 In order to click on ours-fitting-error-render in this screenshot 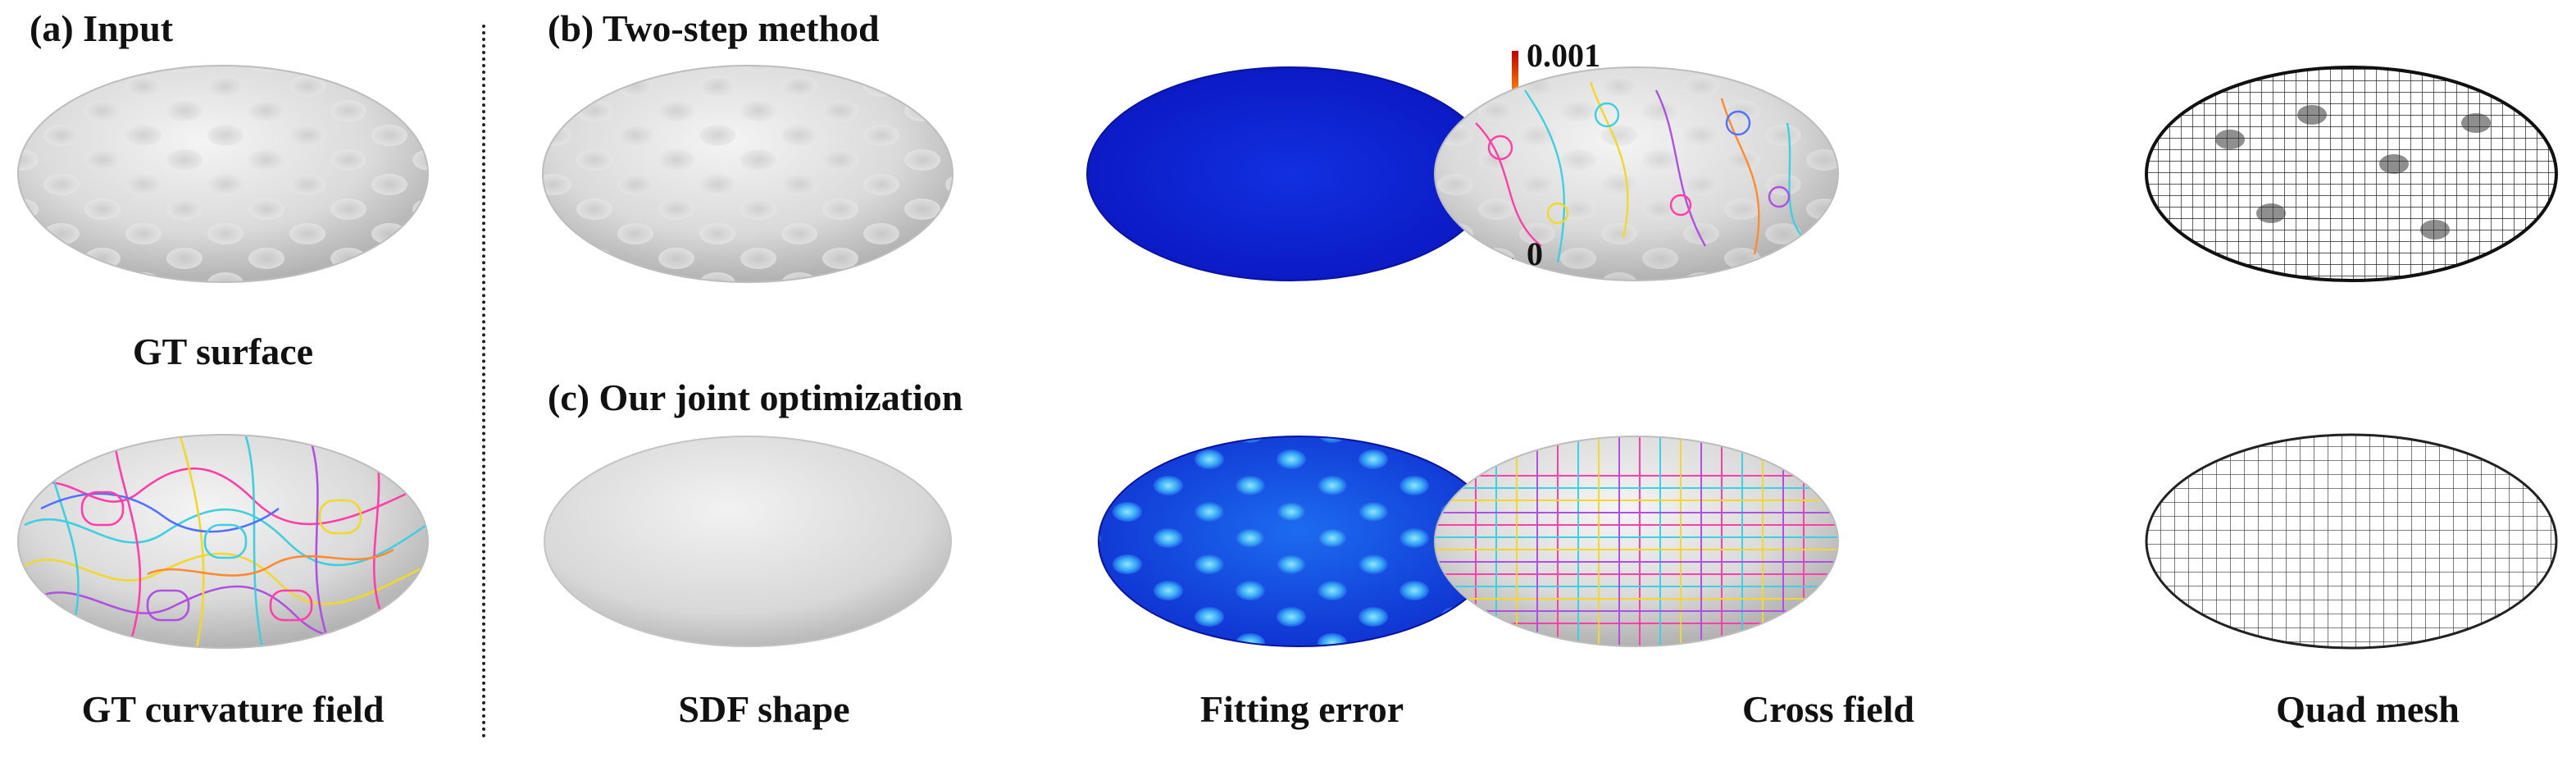, I will do `click(1299, 541)`.